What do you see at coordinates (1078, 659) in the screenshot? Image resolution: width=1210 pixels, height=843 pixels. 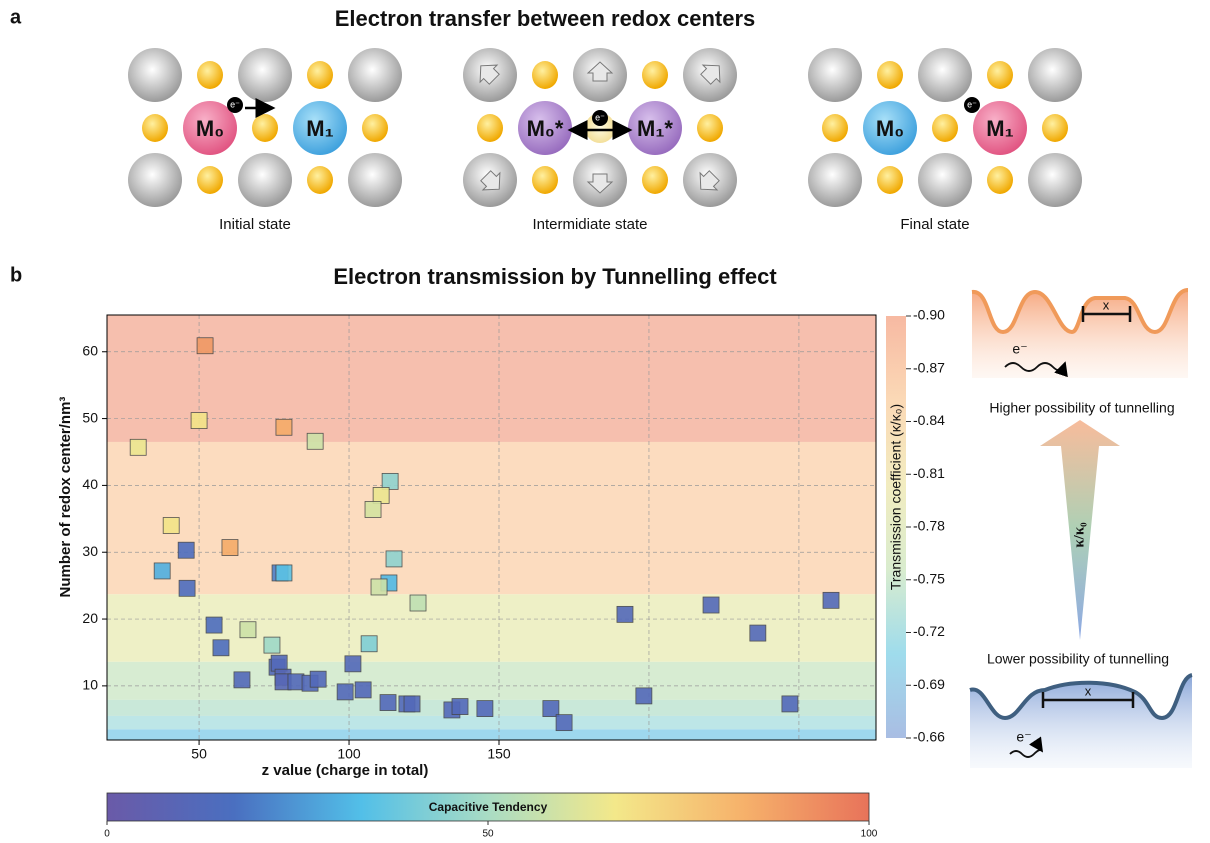 I see `bottom-label: Lower possibility of tunnelling` at bounding box center [1078, 659].